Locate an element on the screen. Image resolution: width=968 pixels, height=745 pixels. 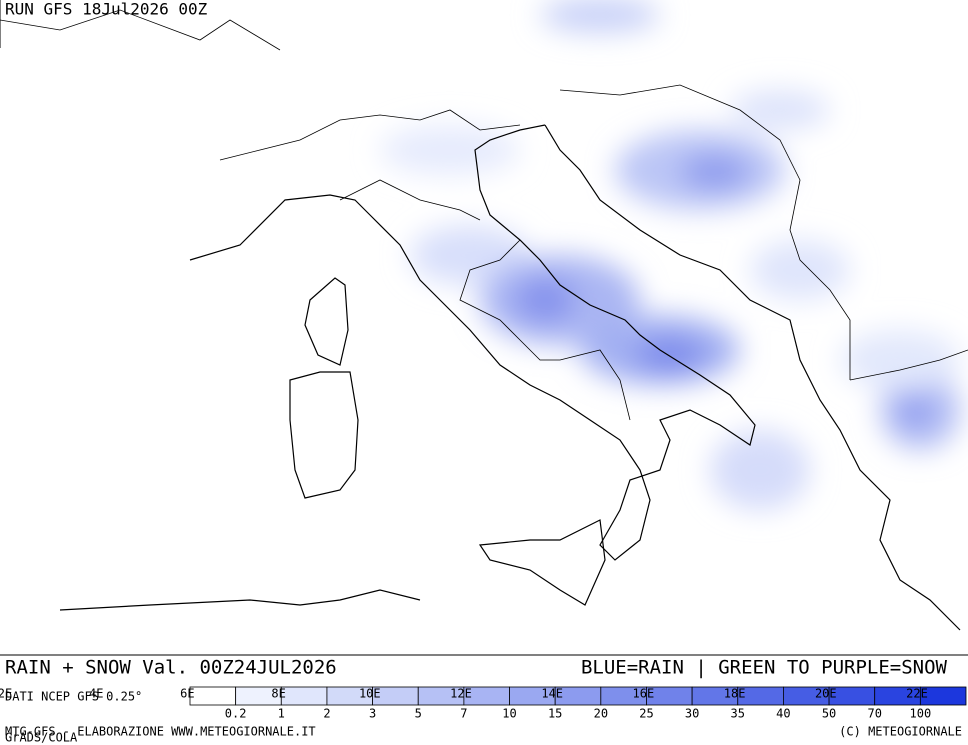
longitude-label: 22E is located at coordinates (917, 694).